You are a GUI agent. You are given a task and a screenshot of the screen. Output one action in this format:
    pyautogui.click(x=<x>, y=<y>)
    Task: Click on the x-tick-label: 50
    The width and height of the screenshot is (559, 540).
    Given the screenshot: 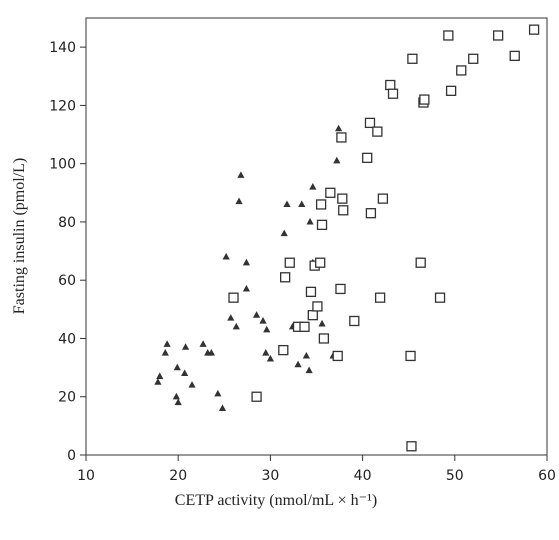 What is the action you would take?
    pyautogui.click(x=455, y=476)
    